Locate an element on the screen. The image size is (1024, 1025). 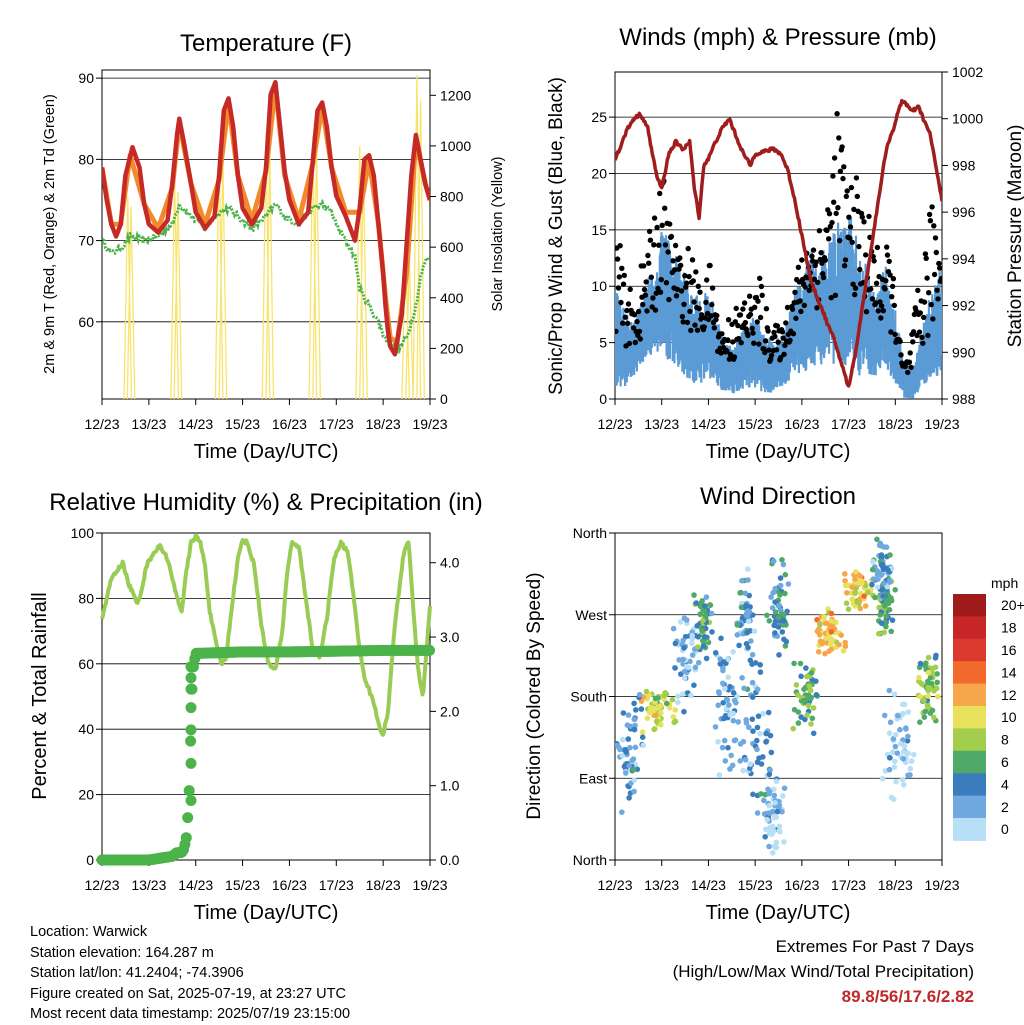
y-tick-label: North is located at coordinates (590, 533).